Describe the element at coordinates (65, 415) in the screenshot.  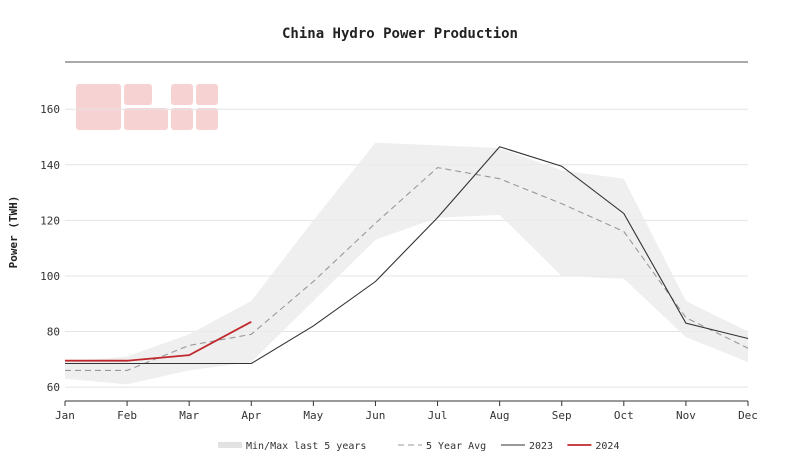
I see `x-tick-label: Jan` at that location.